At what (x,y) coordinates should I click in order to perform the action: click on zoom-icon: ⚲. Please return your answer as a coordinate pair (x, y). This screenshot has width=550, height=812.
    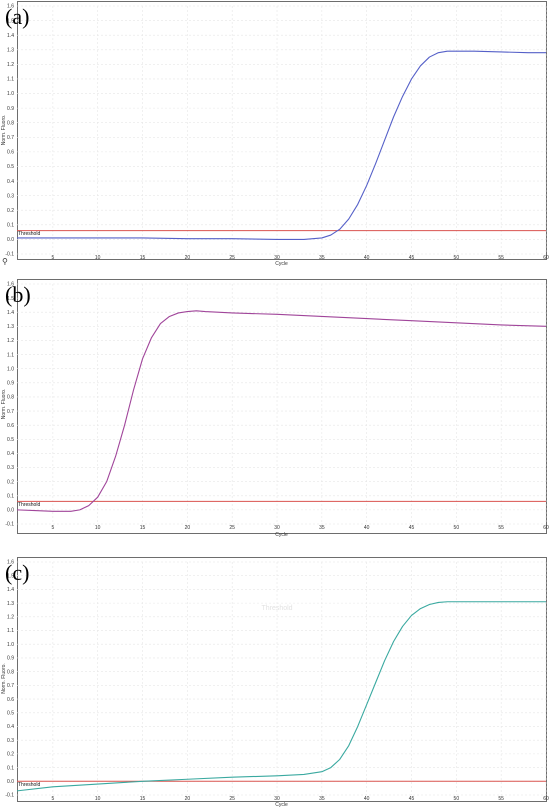
    Looking at the image, I should click on (5, 261).